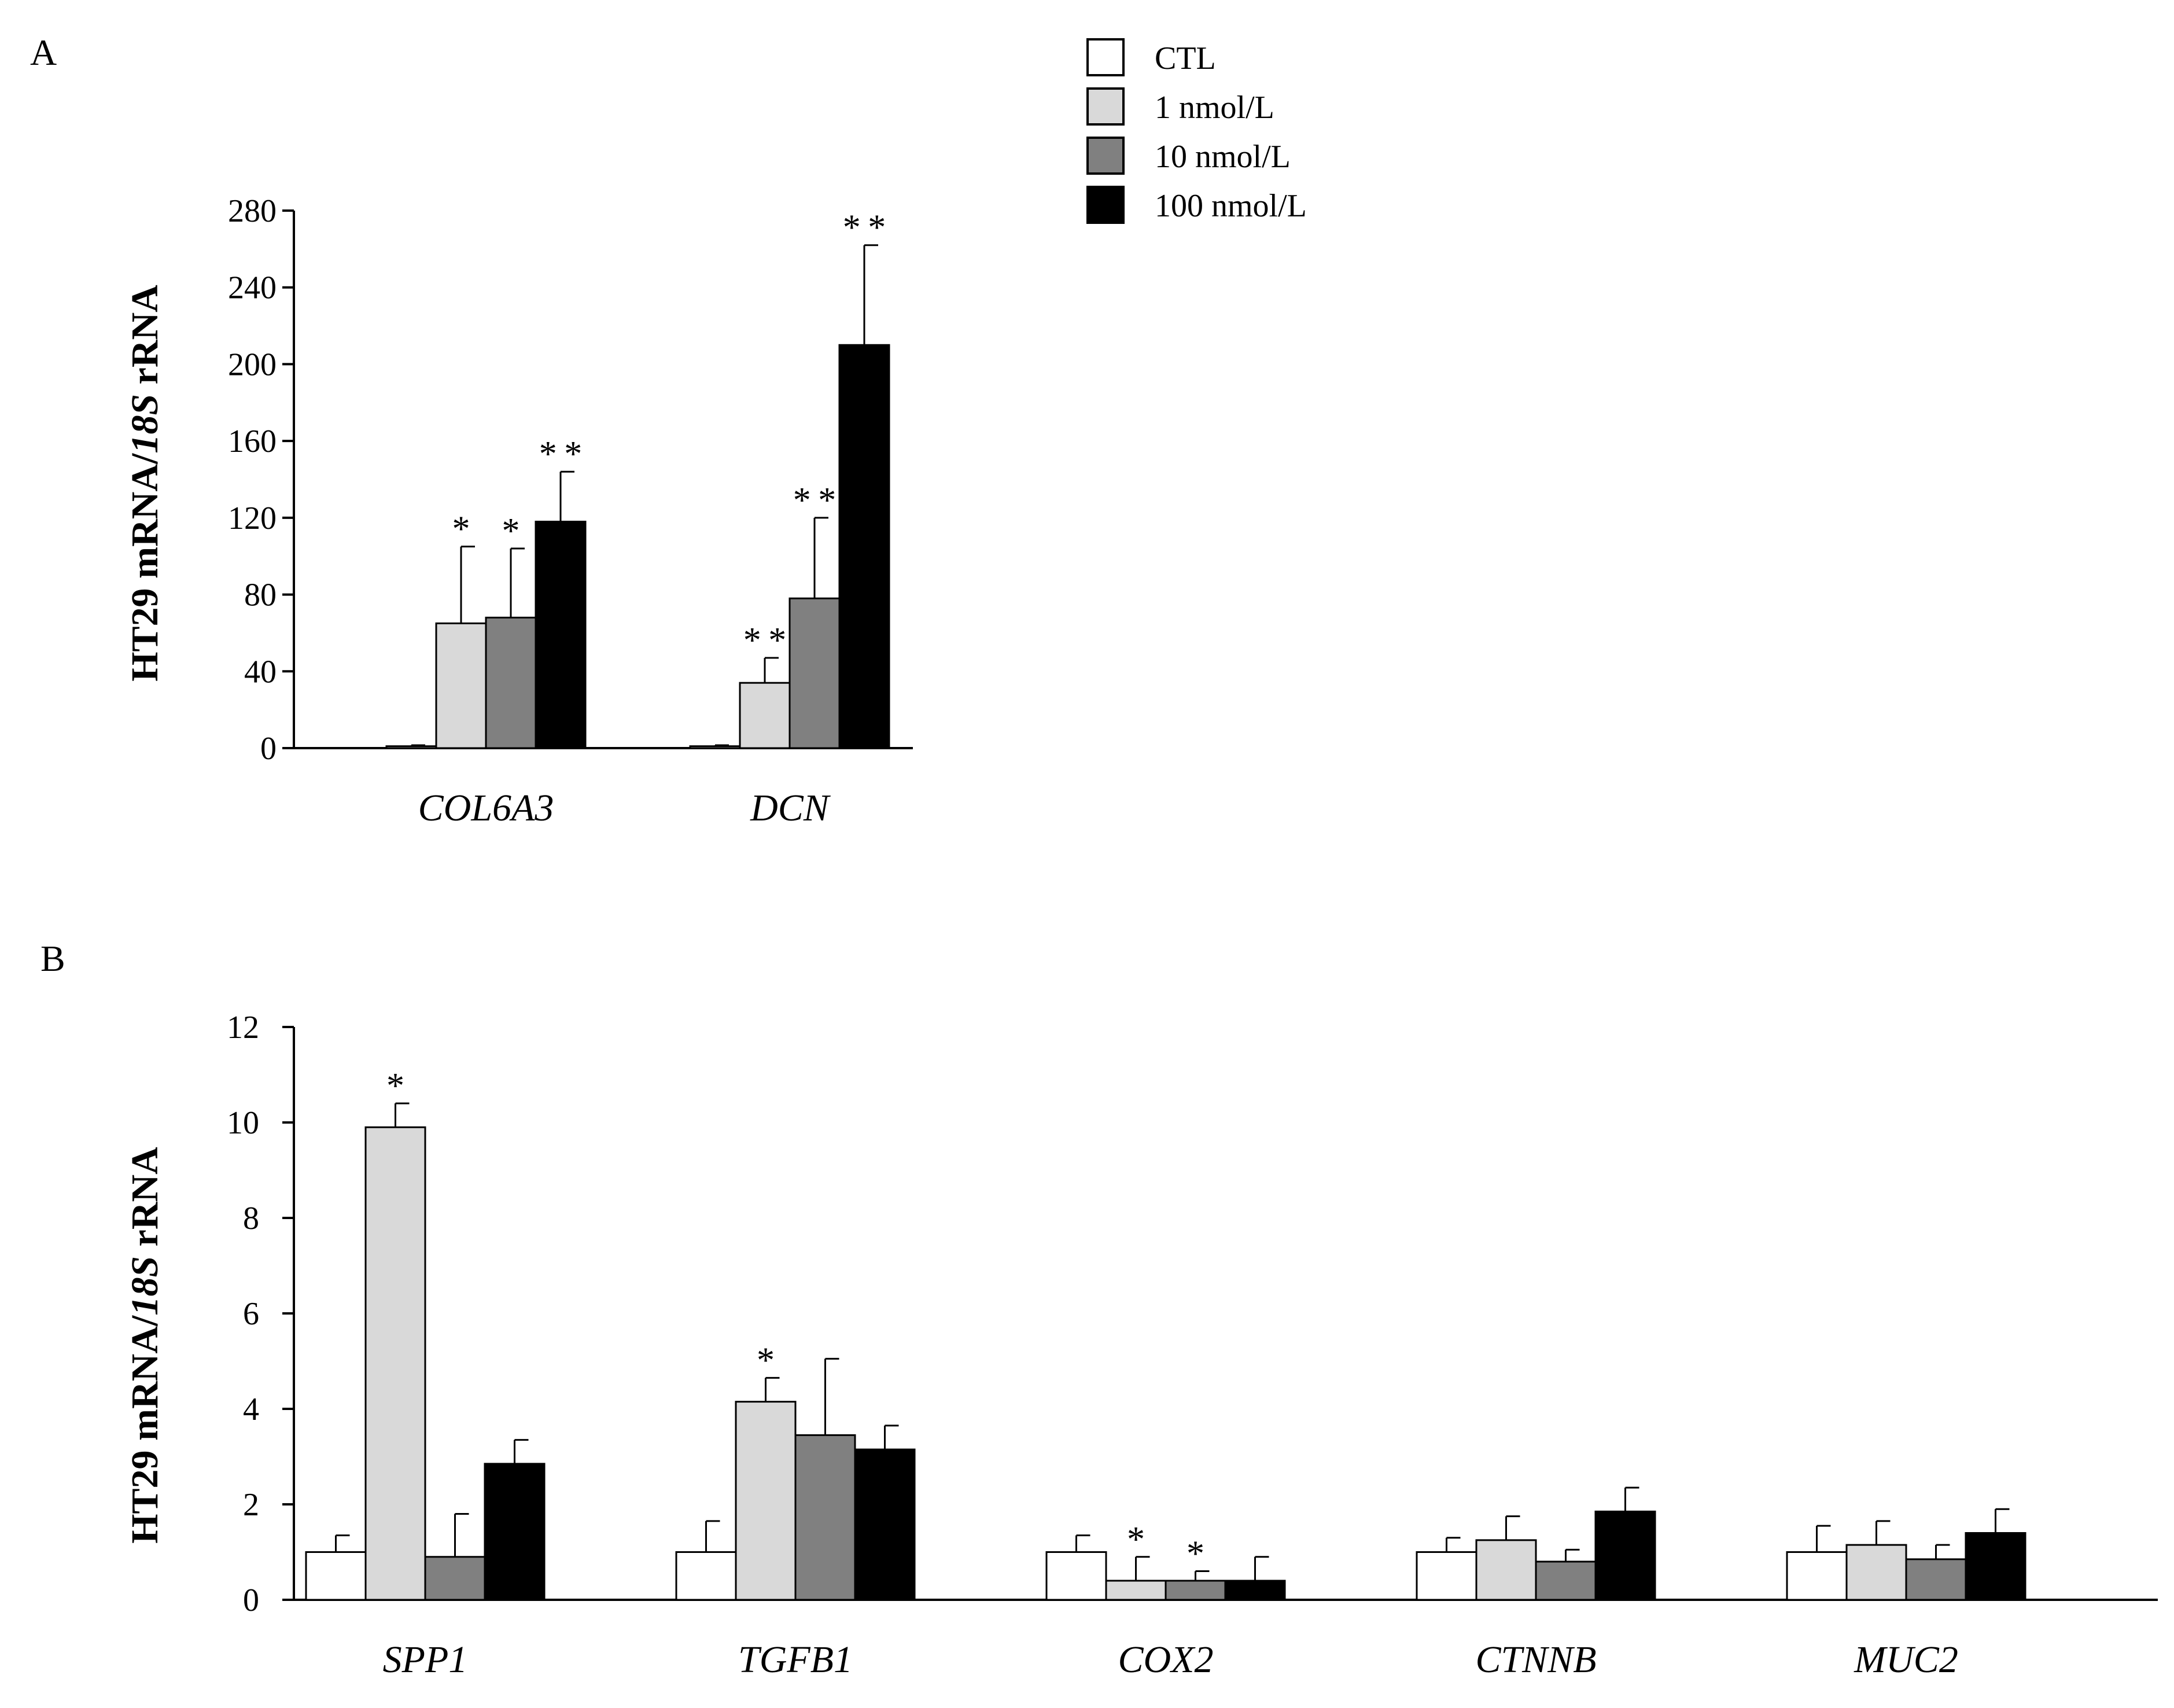 The width and height of the screenshot is (2174, 1708). Describe the element at coordinates (795, 1660) in the screenshot. I see `panel-b-category-label: TGFB1` at that location.